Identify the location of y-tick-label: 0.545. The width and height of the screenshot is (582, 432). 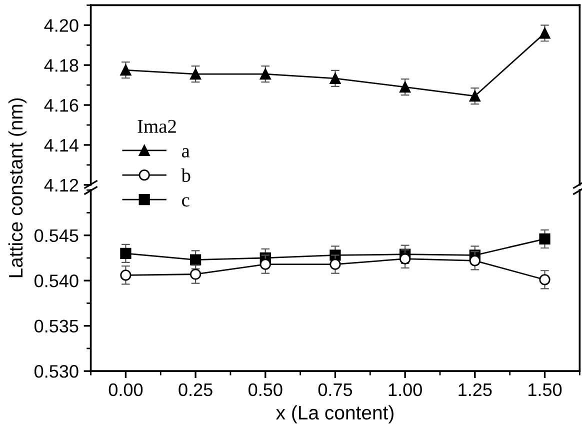
(56, 235).